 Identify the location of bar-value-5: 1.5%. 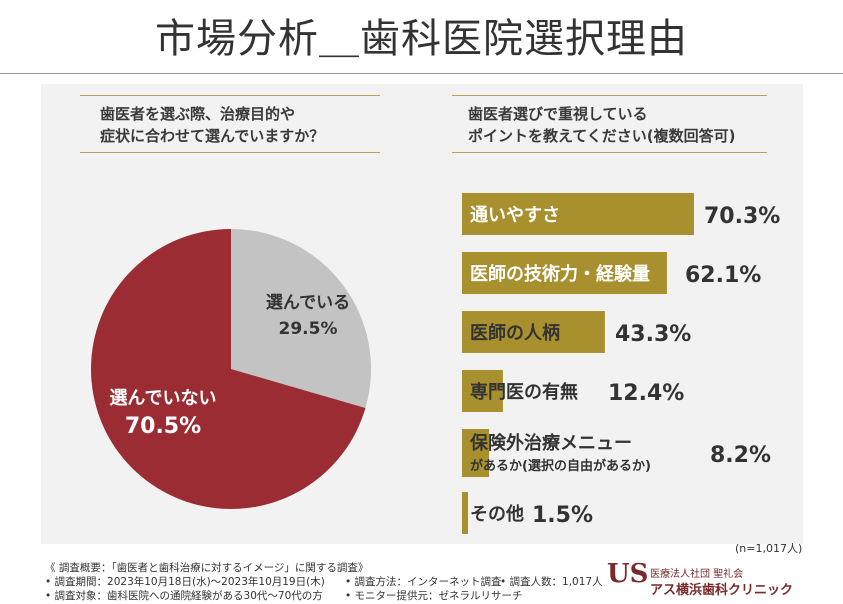
(562, 515).